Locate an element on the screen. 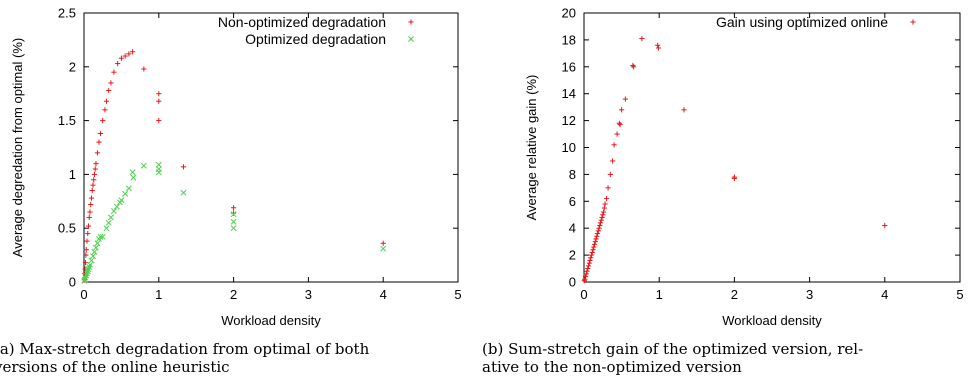 The image size is (971, 390). y-tick-label-a-5: 2.5 is located at coordinates (67, 13).